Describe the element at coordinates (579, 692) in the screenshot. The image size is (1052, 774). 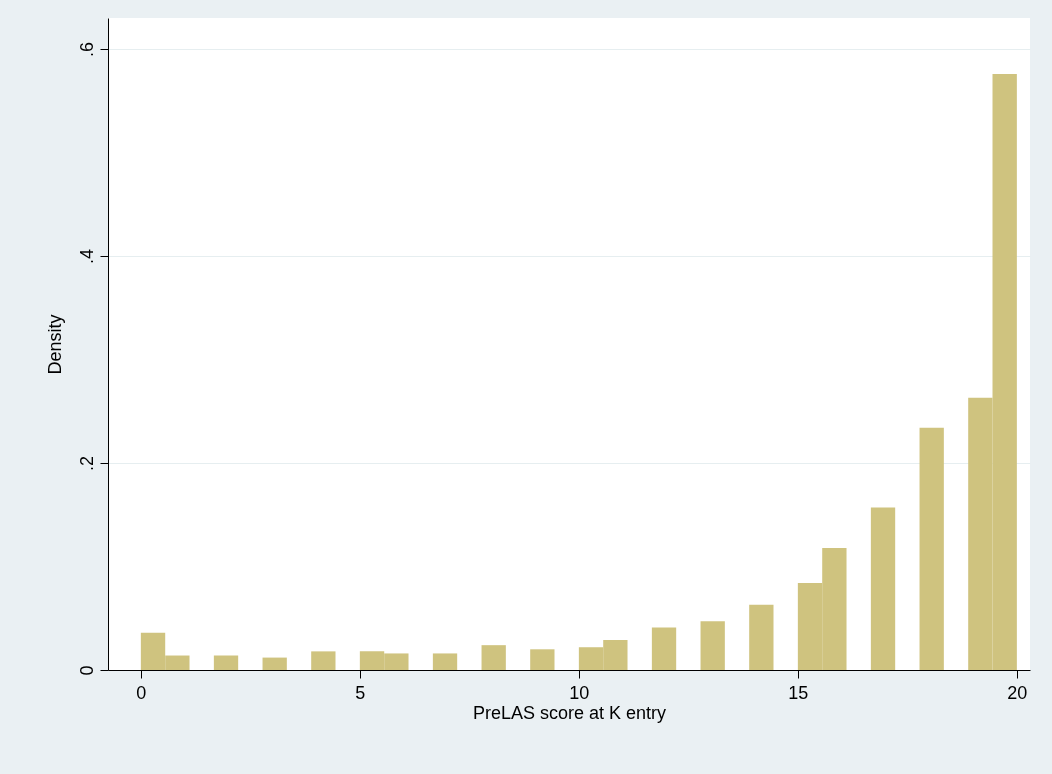
I see `x-tick-label: 10` at that location.